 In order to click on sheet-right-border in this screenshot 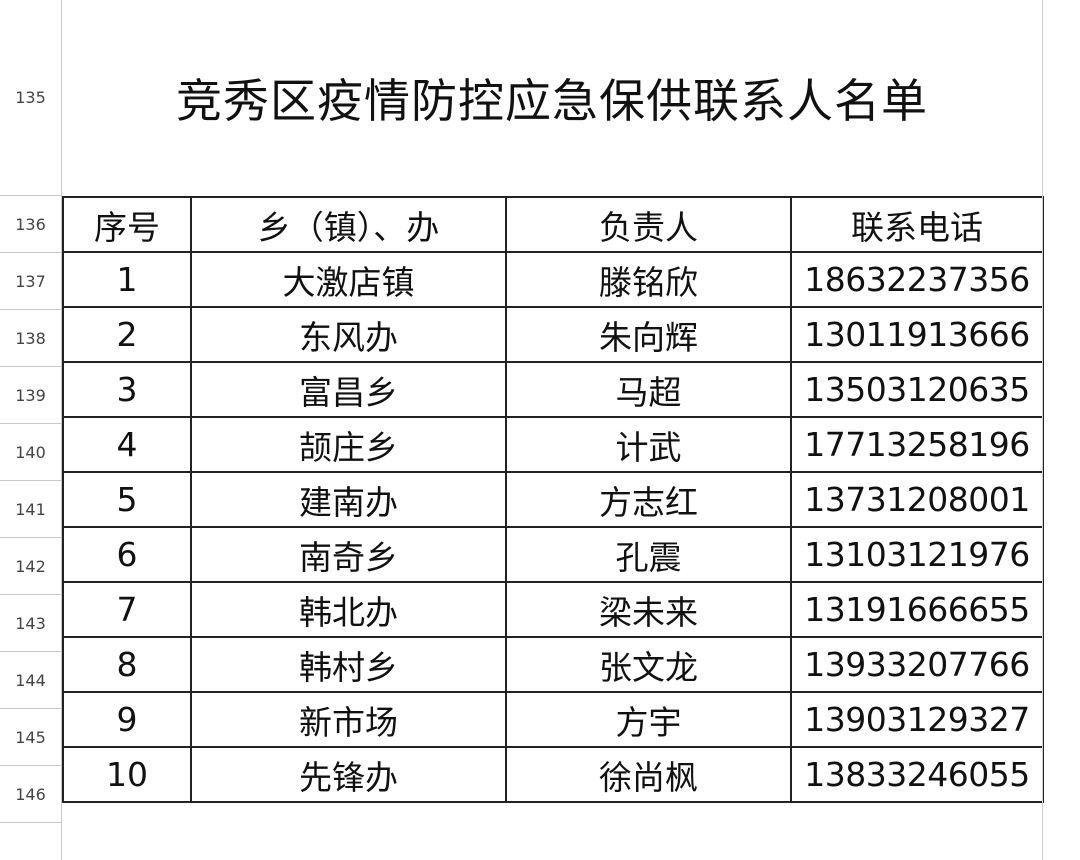, I will do `click(1042, 430)`.